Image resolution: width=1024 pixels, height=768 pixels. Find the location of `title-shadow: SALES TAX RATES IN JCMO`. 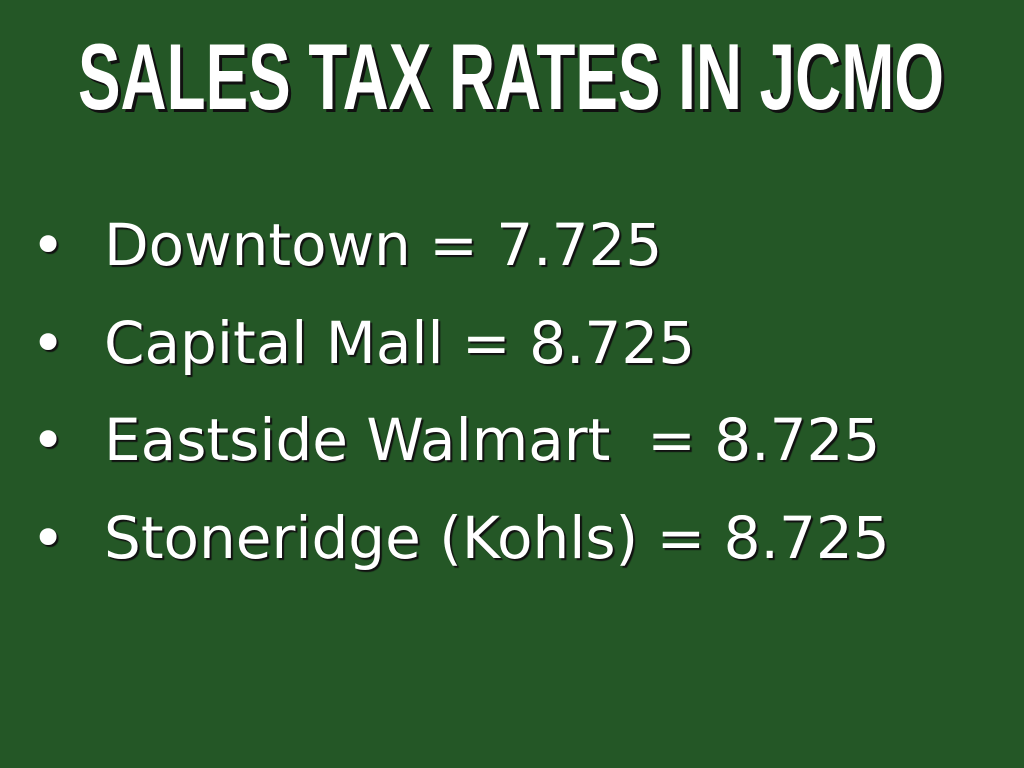

title-shadow: SALES TAX RATES IN JCMO is located at coordinates (514, 79).